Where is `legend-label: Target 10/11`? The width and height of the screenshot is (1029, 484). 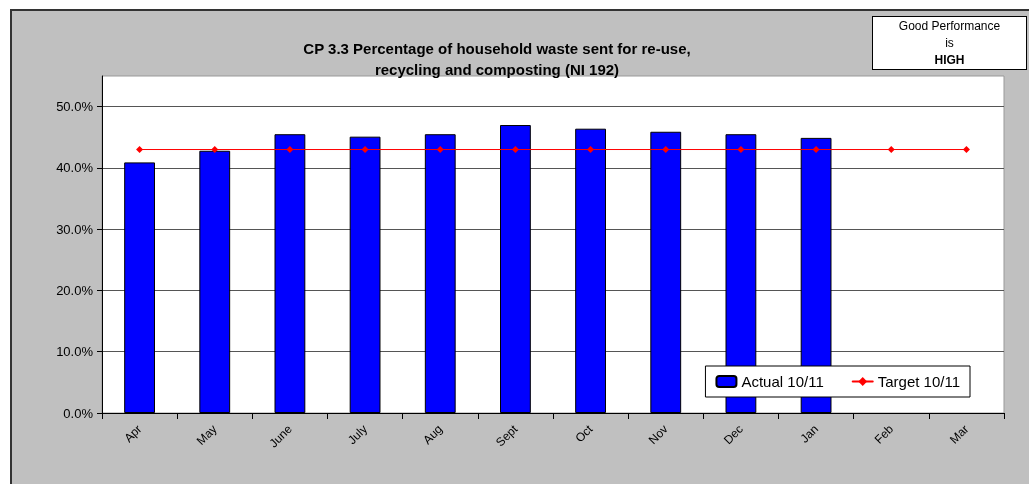 legend-label: Target 10/11 is located at coordinates (918, 381).